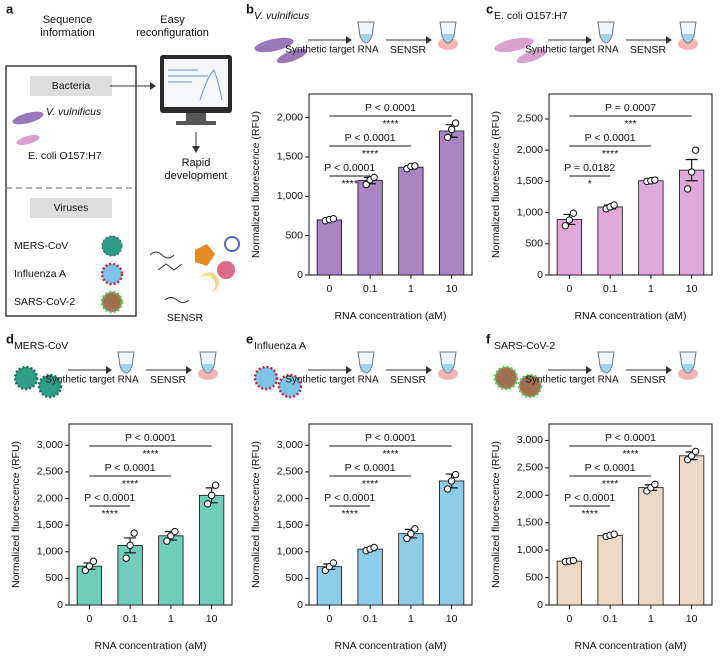 The image size is (725, 662). I want to click on significance-stars: *, so click(590, 184).